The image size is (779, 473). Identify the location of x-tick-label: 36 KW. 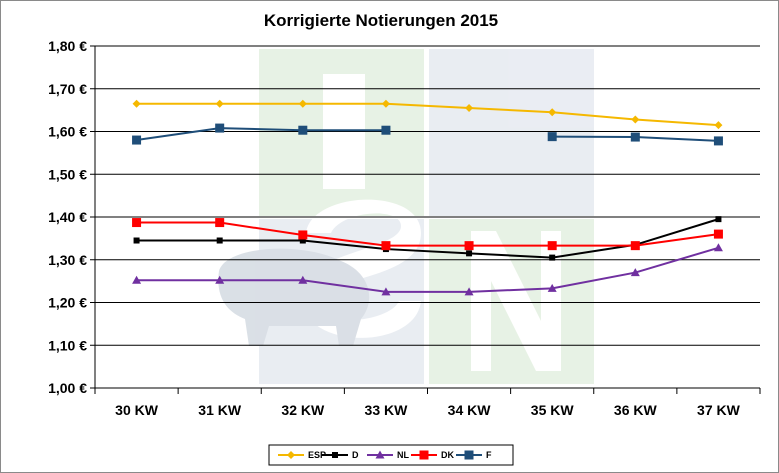
(636, 410).